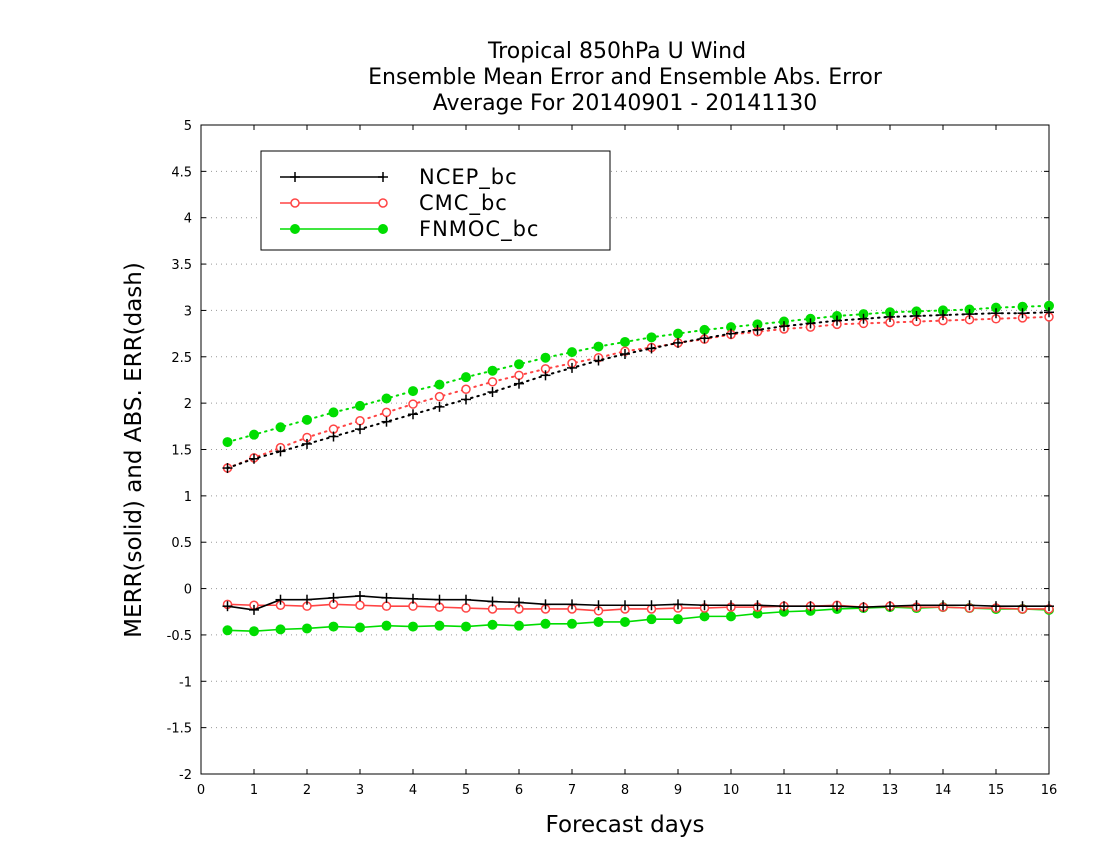 Image resolution: width=1100 pixels, height=850 pixels. What do you see at coordinates (254, 790) in the screenshot?
I see `x-tick-label: 1` at bounding box center [254, 790].